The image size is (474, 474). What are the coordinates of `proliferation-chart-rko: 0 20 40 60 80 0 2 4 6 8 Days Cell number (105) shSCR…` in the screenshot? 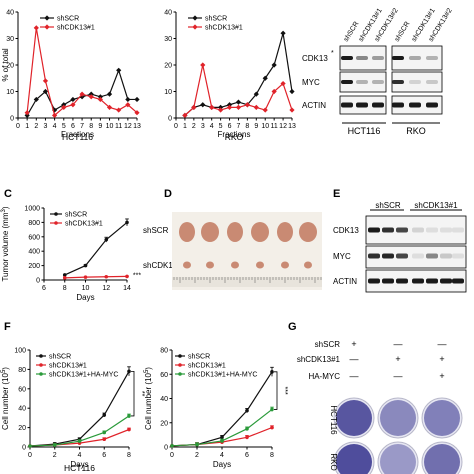 It's located at (216, 409).